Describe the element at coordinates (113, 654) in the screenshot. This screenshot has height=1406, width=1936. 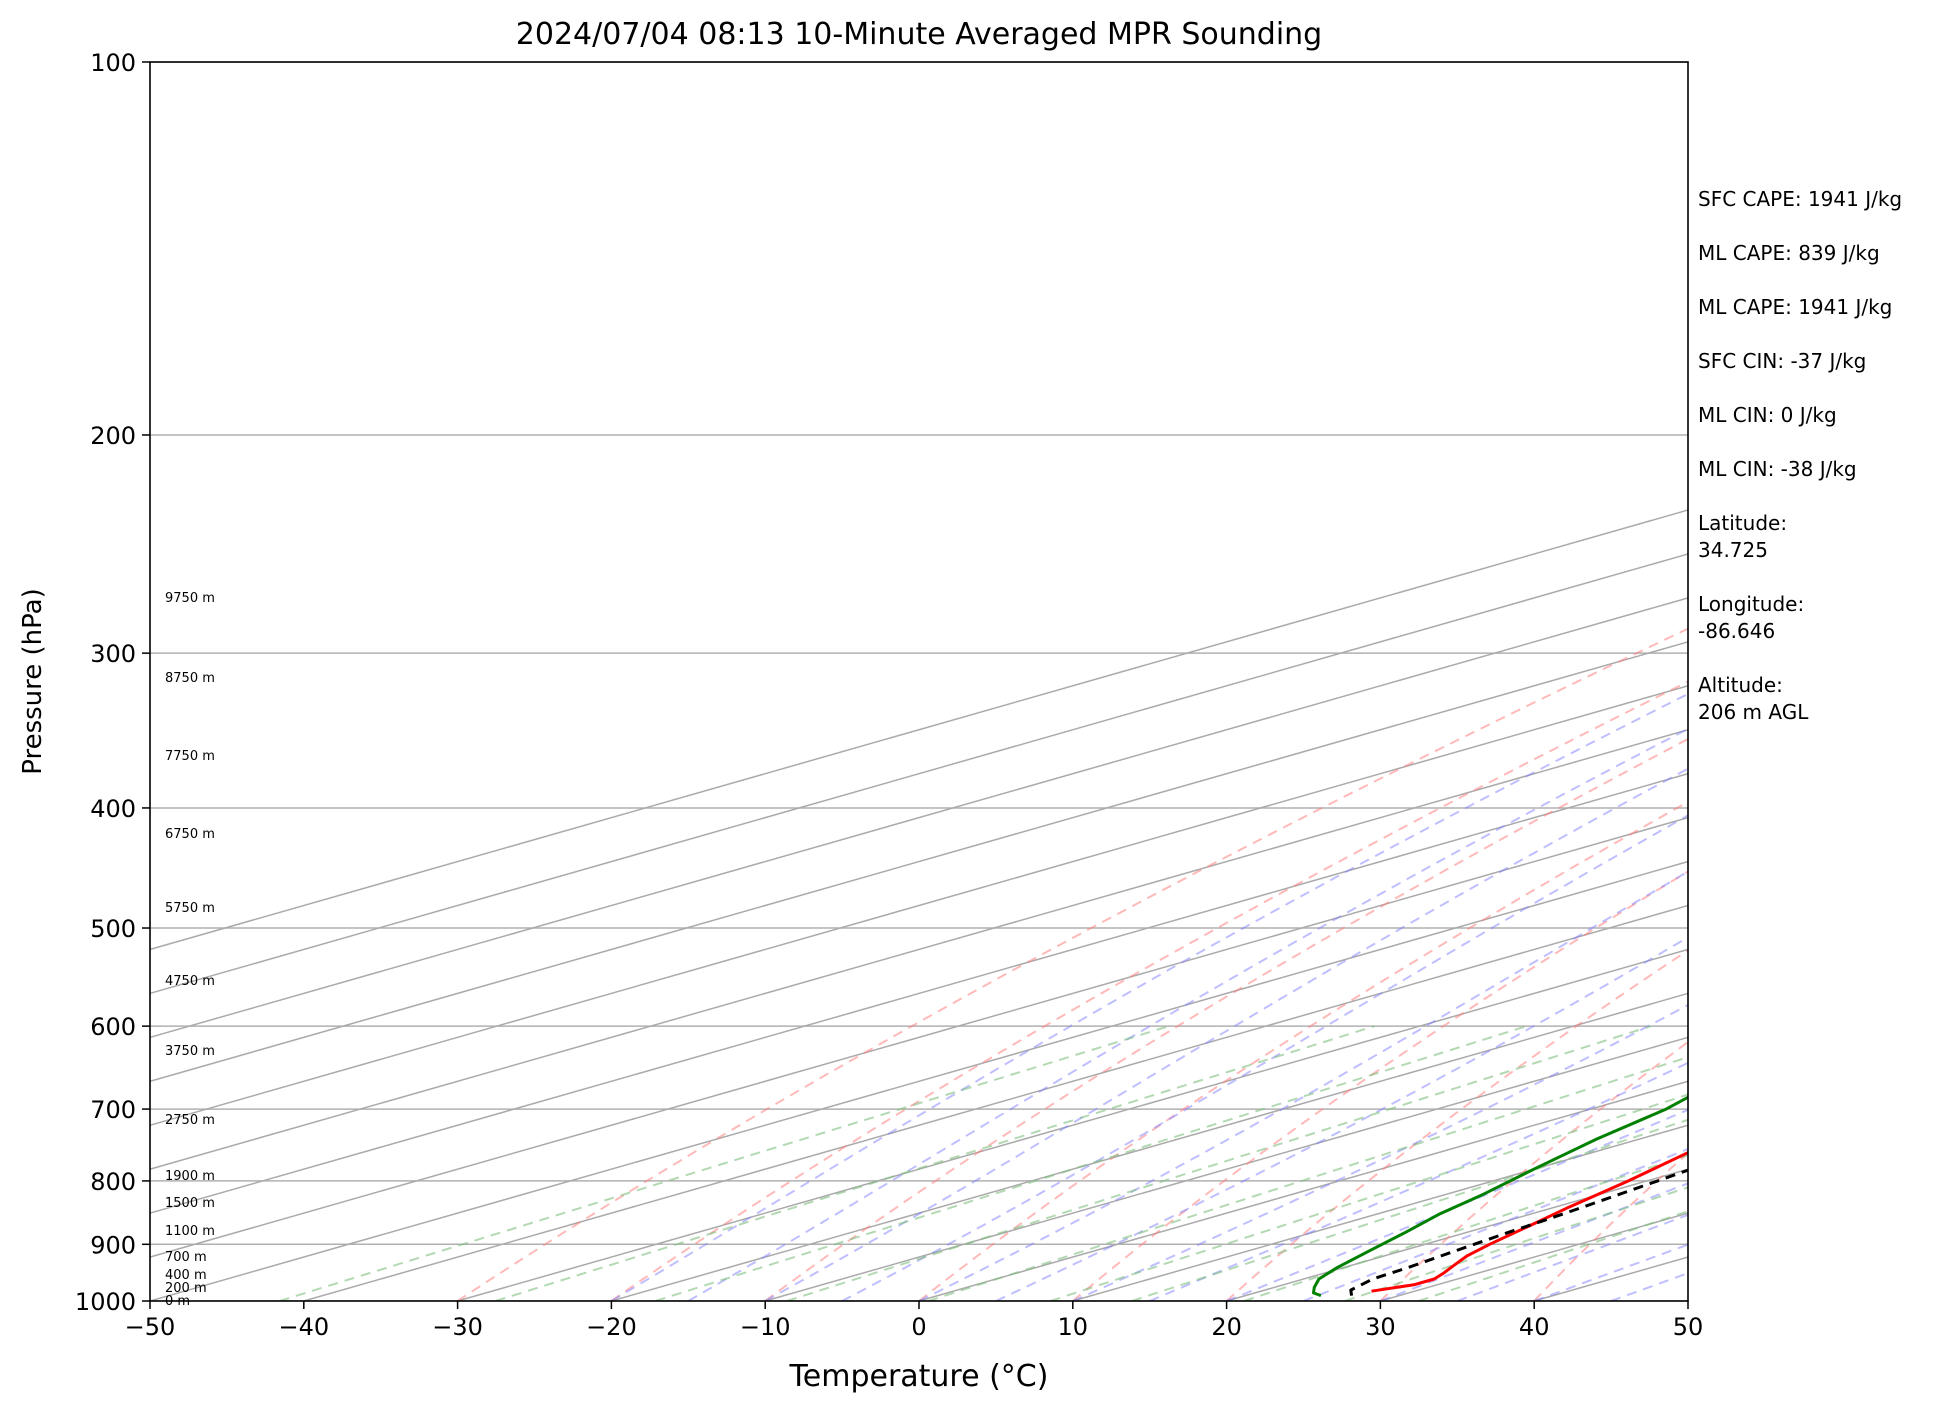
I see `y-tick-label: 300` at that location.